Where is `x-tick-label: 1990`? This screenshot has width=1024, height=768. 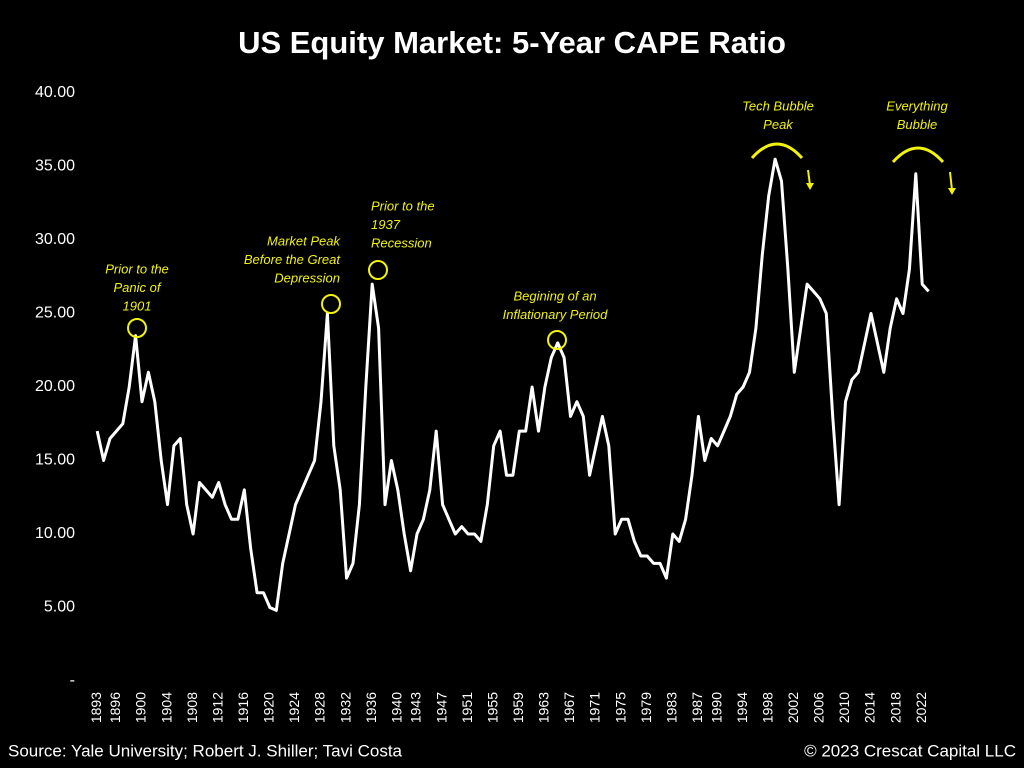
x-tick-label: 1990 is located at coordinates (716, 707).